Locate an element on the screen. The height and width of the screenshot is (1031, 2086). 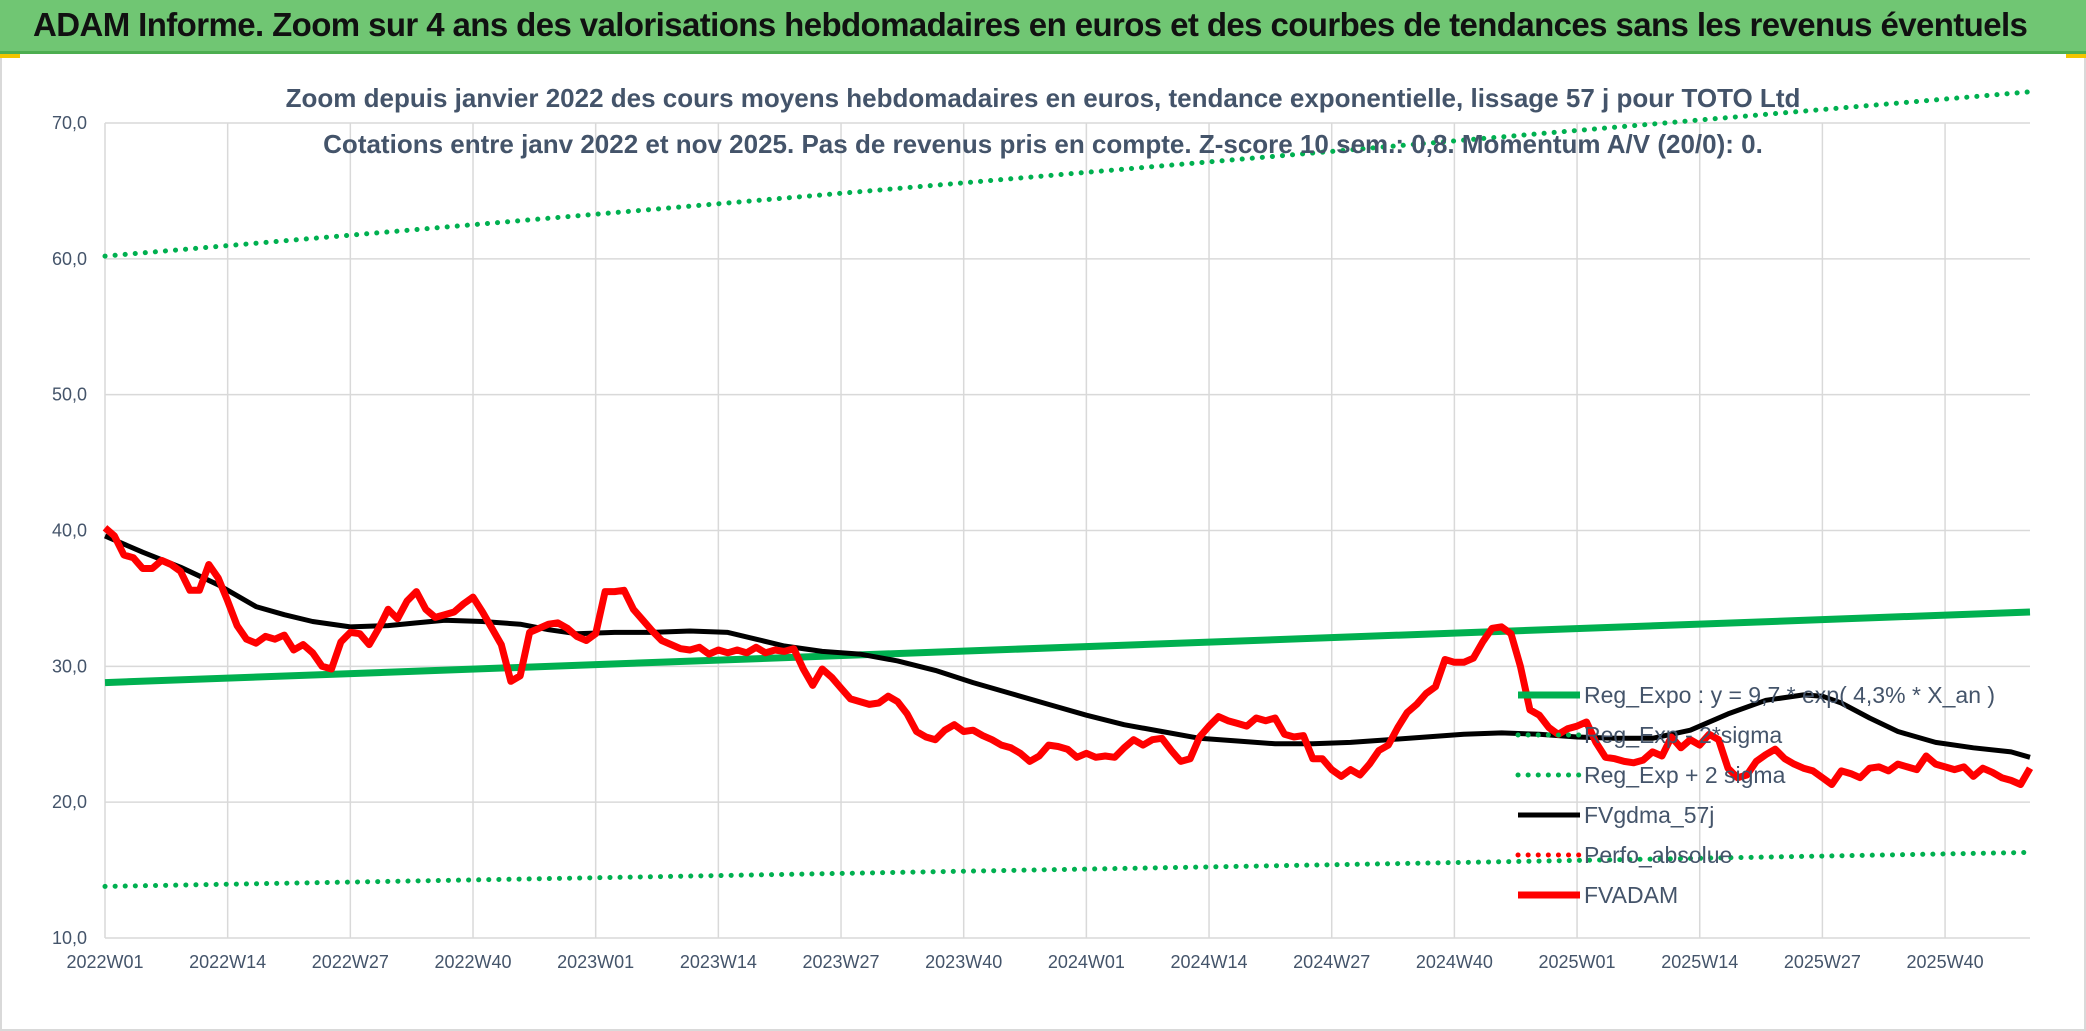
x-tick-label: 2023W14 is located at coordinates (718, 962).